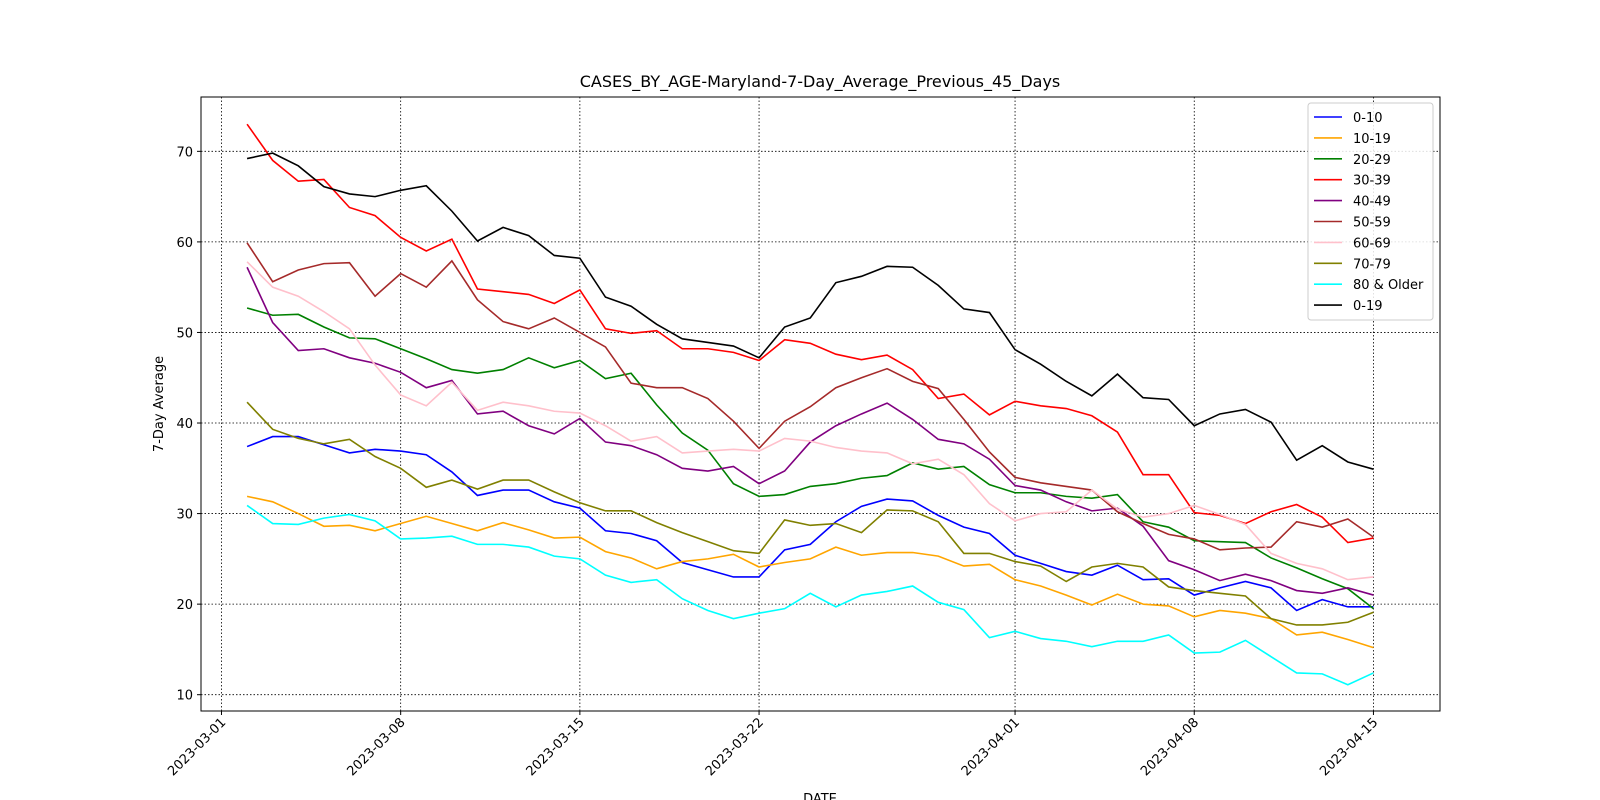  What do you see at coordinates (184, 152) in the screenshot?
I see `y-tick-label: 70` at bounding box center [184, 152].